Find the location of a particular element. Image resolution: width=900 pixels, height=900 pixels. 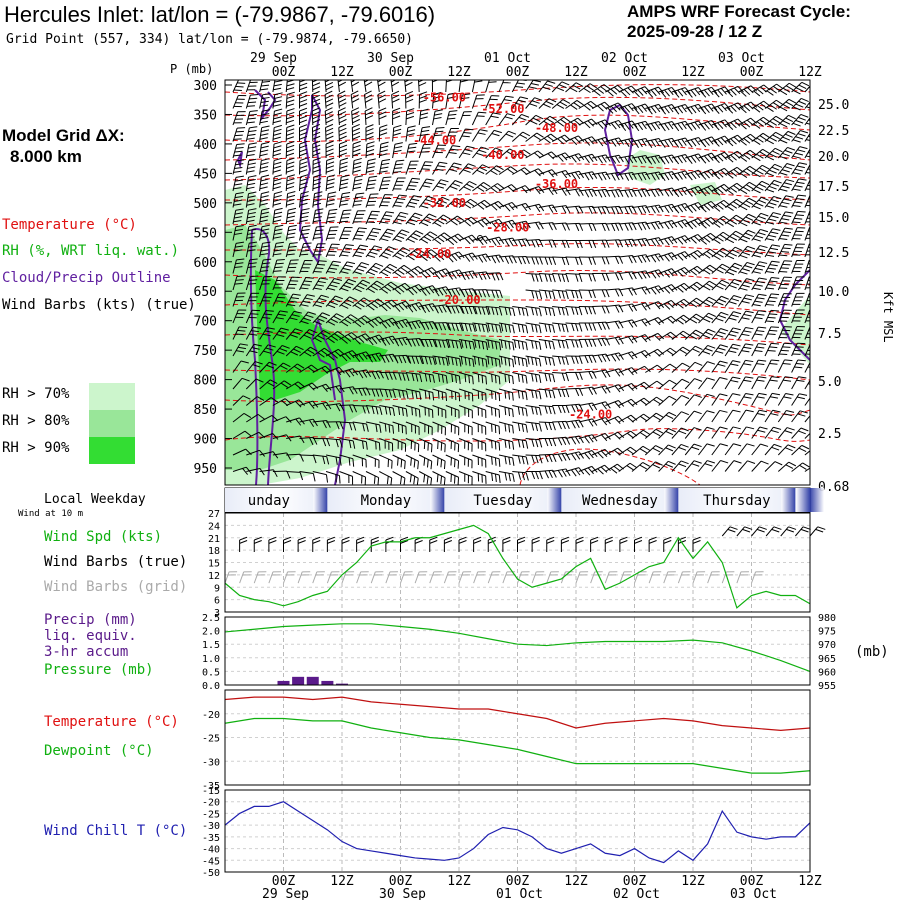

y-tick-label: 18 is located at coordinates (214, 551).